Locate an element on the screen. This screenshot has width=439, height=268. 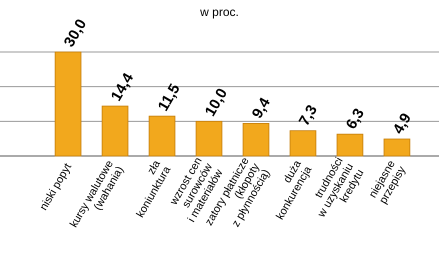
data-label: 6,3 is located at coordinates (355, 119).